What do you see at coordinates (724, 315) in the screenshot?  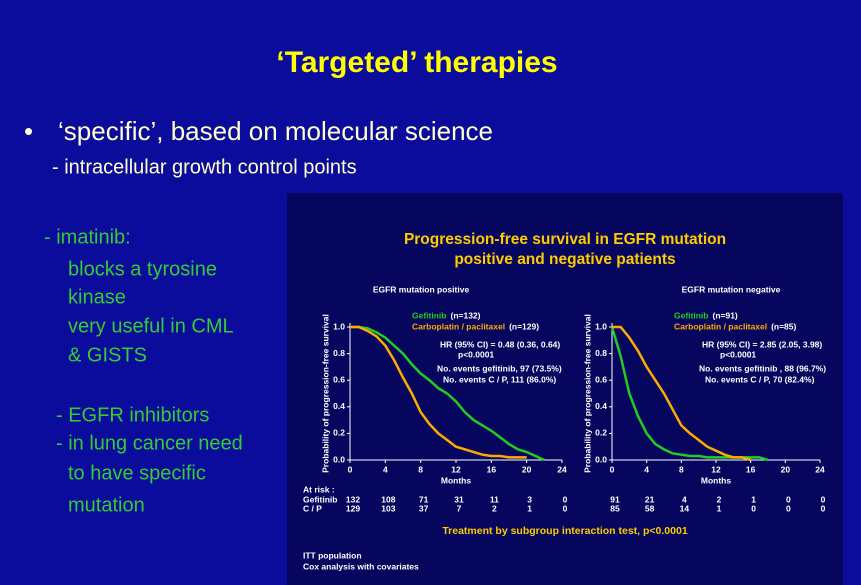 I see `legend-n: (n=91)` at bounding box center [724, 315].